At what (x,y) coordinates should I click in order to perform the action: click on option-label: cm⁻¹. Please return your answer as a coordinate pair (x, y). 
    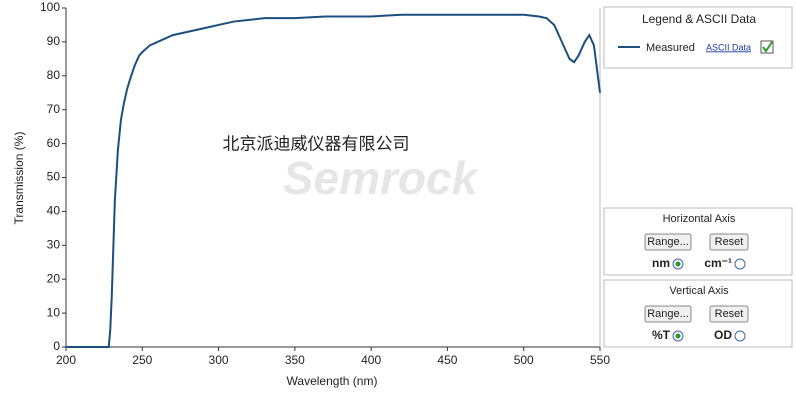
    Looking at the image, I should click on (718, 263).